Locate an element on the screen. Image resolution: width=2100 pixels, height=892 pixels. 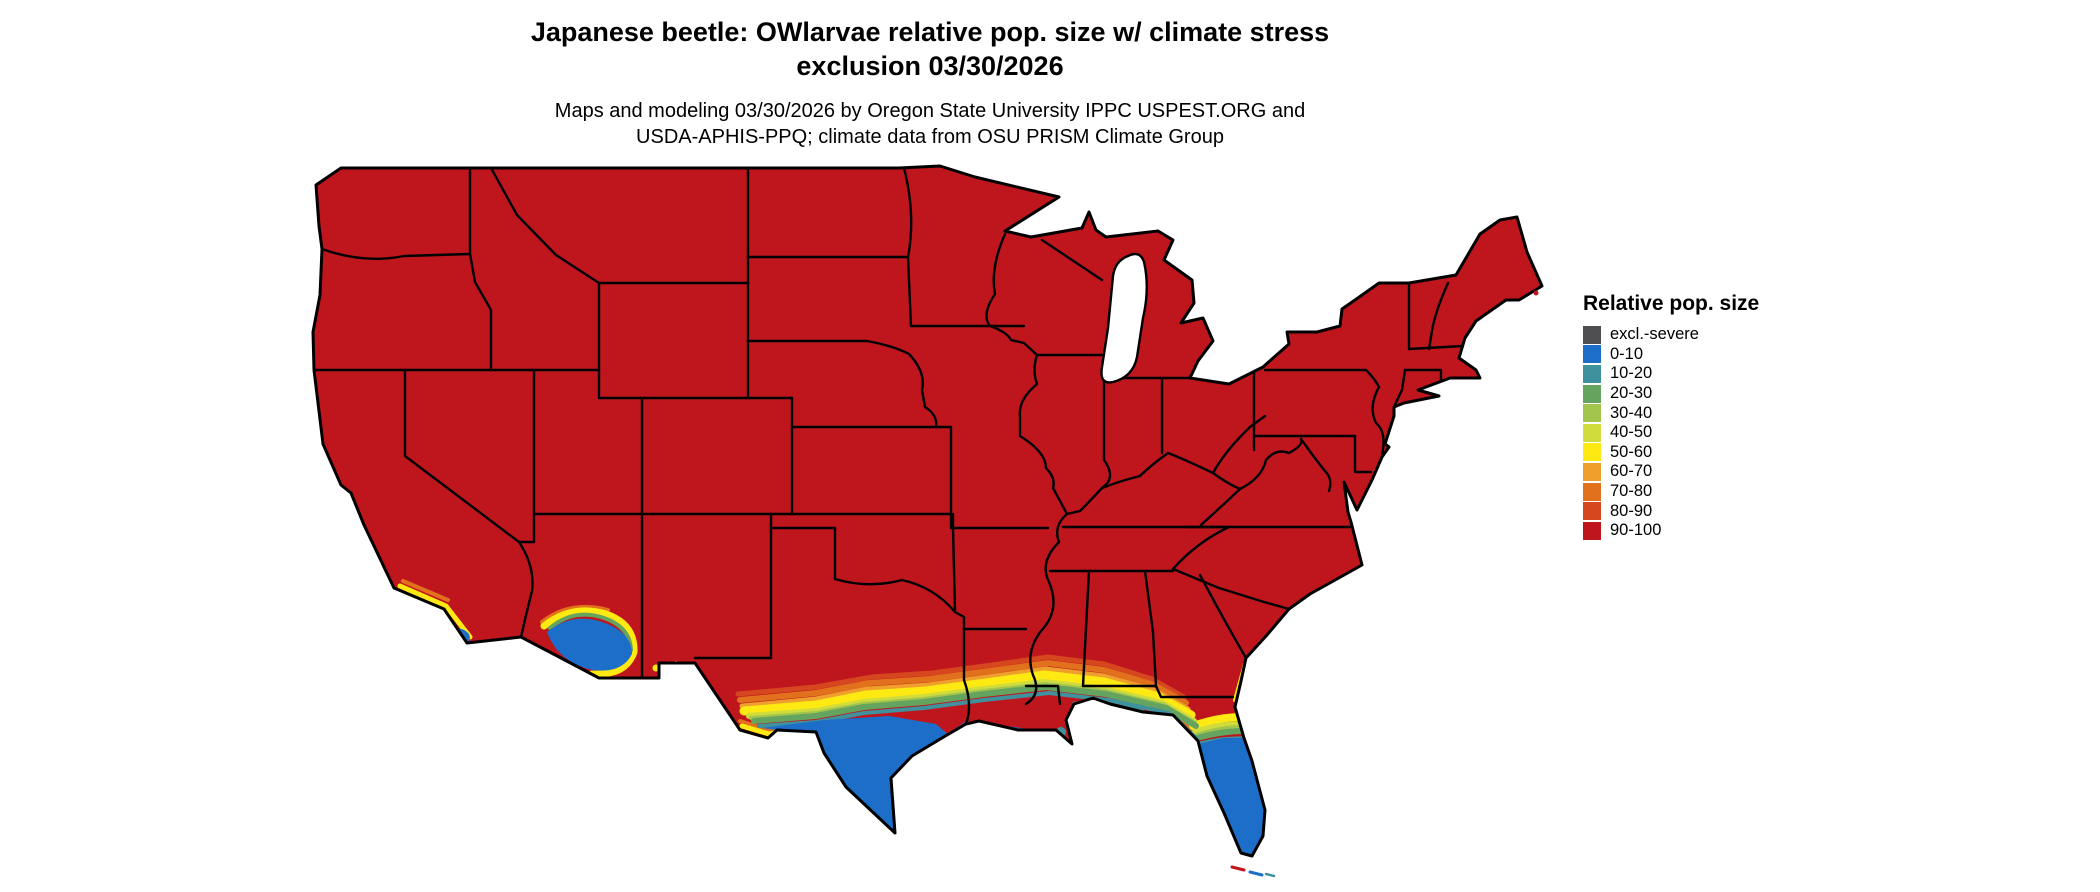
legend-item: 0-10 is located at coordinates (1713, 355).